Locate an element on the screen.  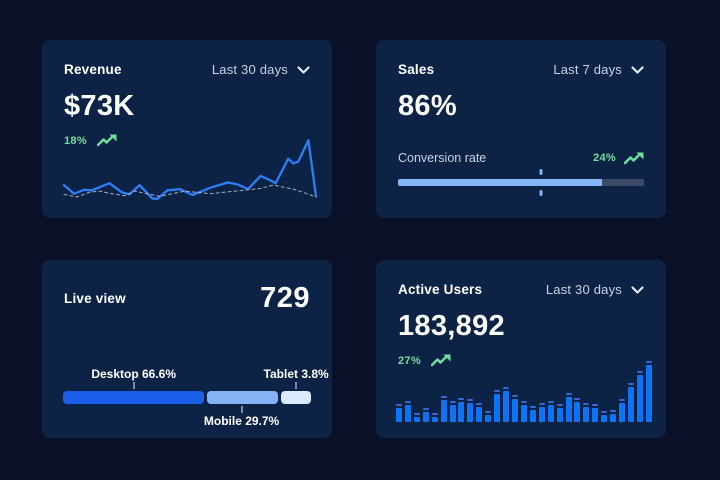
segment-mobile is located at coordinates (242, 397).